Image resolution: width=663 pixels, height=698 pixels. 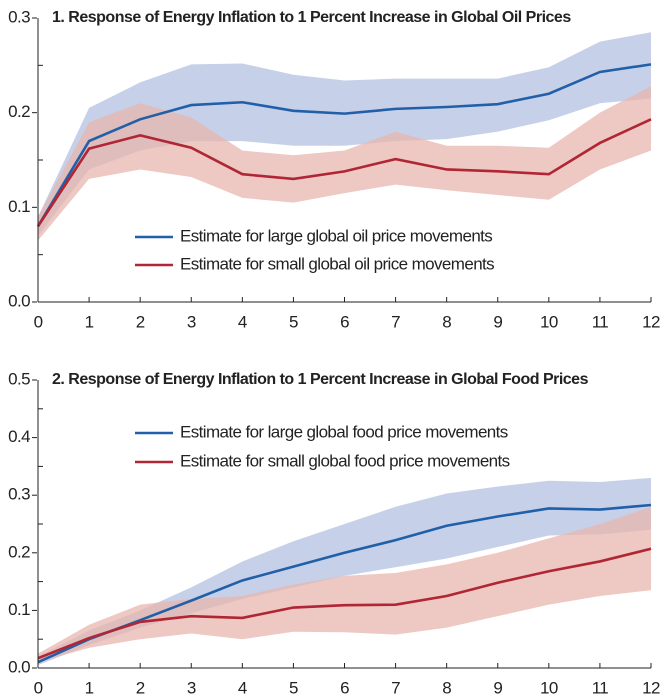 What do you see at coordinates (19, 378) in the screenshot?
I see `y-tick-label: 0.5` at bounding box center [19, 378].